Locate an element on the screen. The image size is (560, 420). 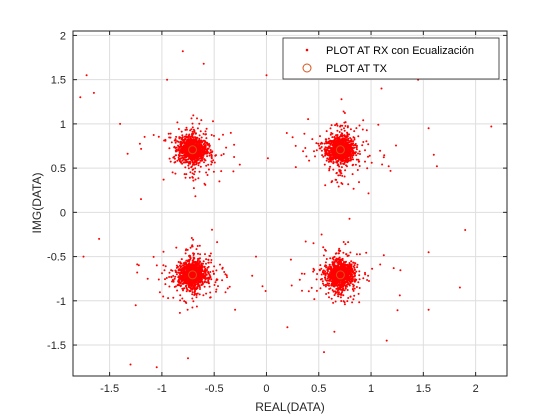
x-tick-label: -0.5 is located at coordinates (214, 389).